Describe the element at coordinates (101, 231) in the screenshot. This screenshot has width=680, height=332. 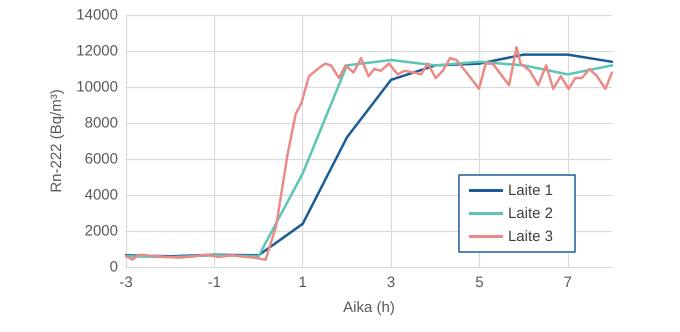
I see `y-tick-label: 2000` at that location.